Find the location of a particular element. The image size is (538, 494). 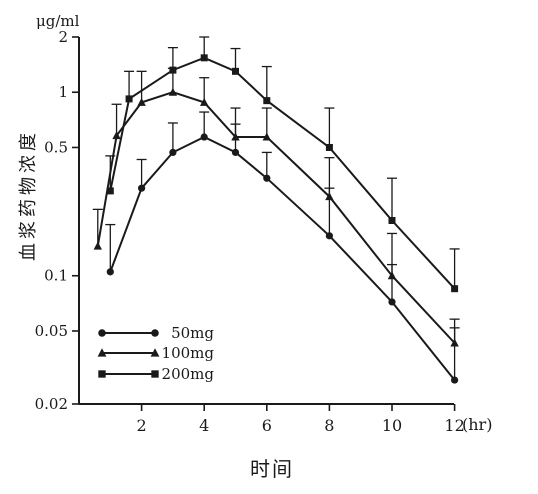

y-axis-label: 血浆药物浓度 is located at coordinates (28, 195).